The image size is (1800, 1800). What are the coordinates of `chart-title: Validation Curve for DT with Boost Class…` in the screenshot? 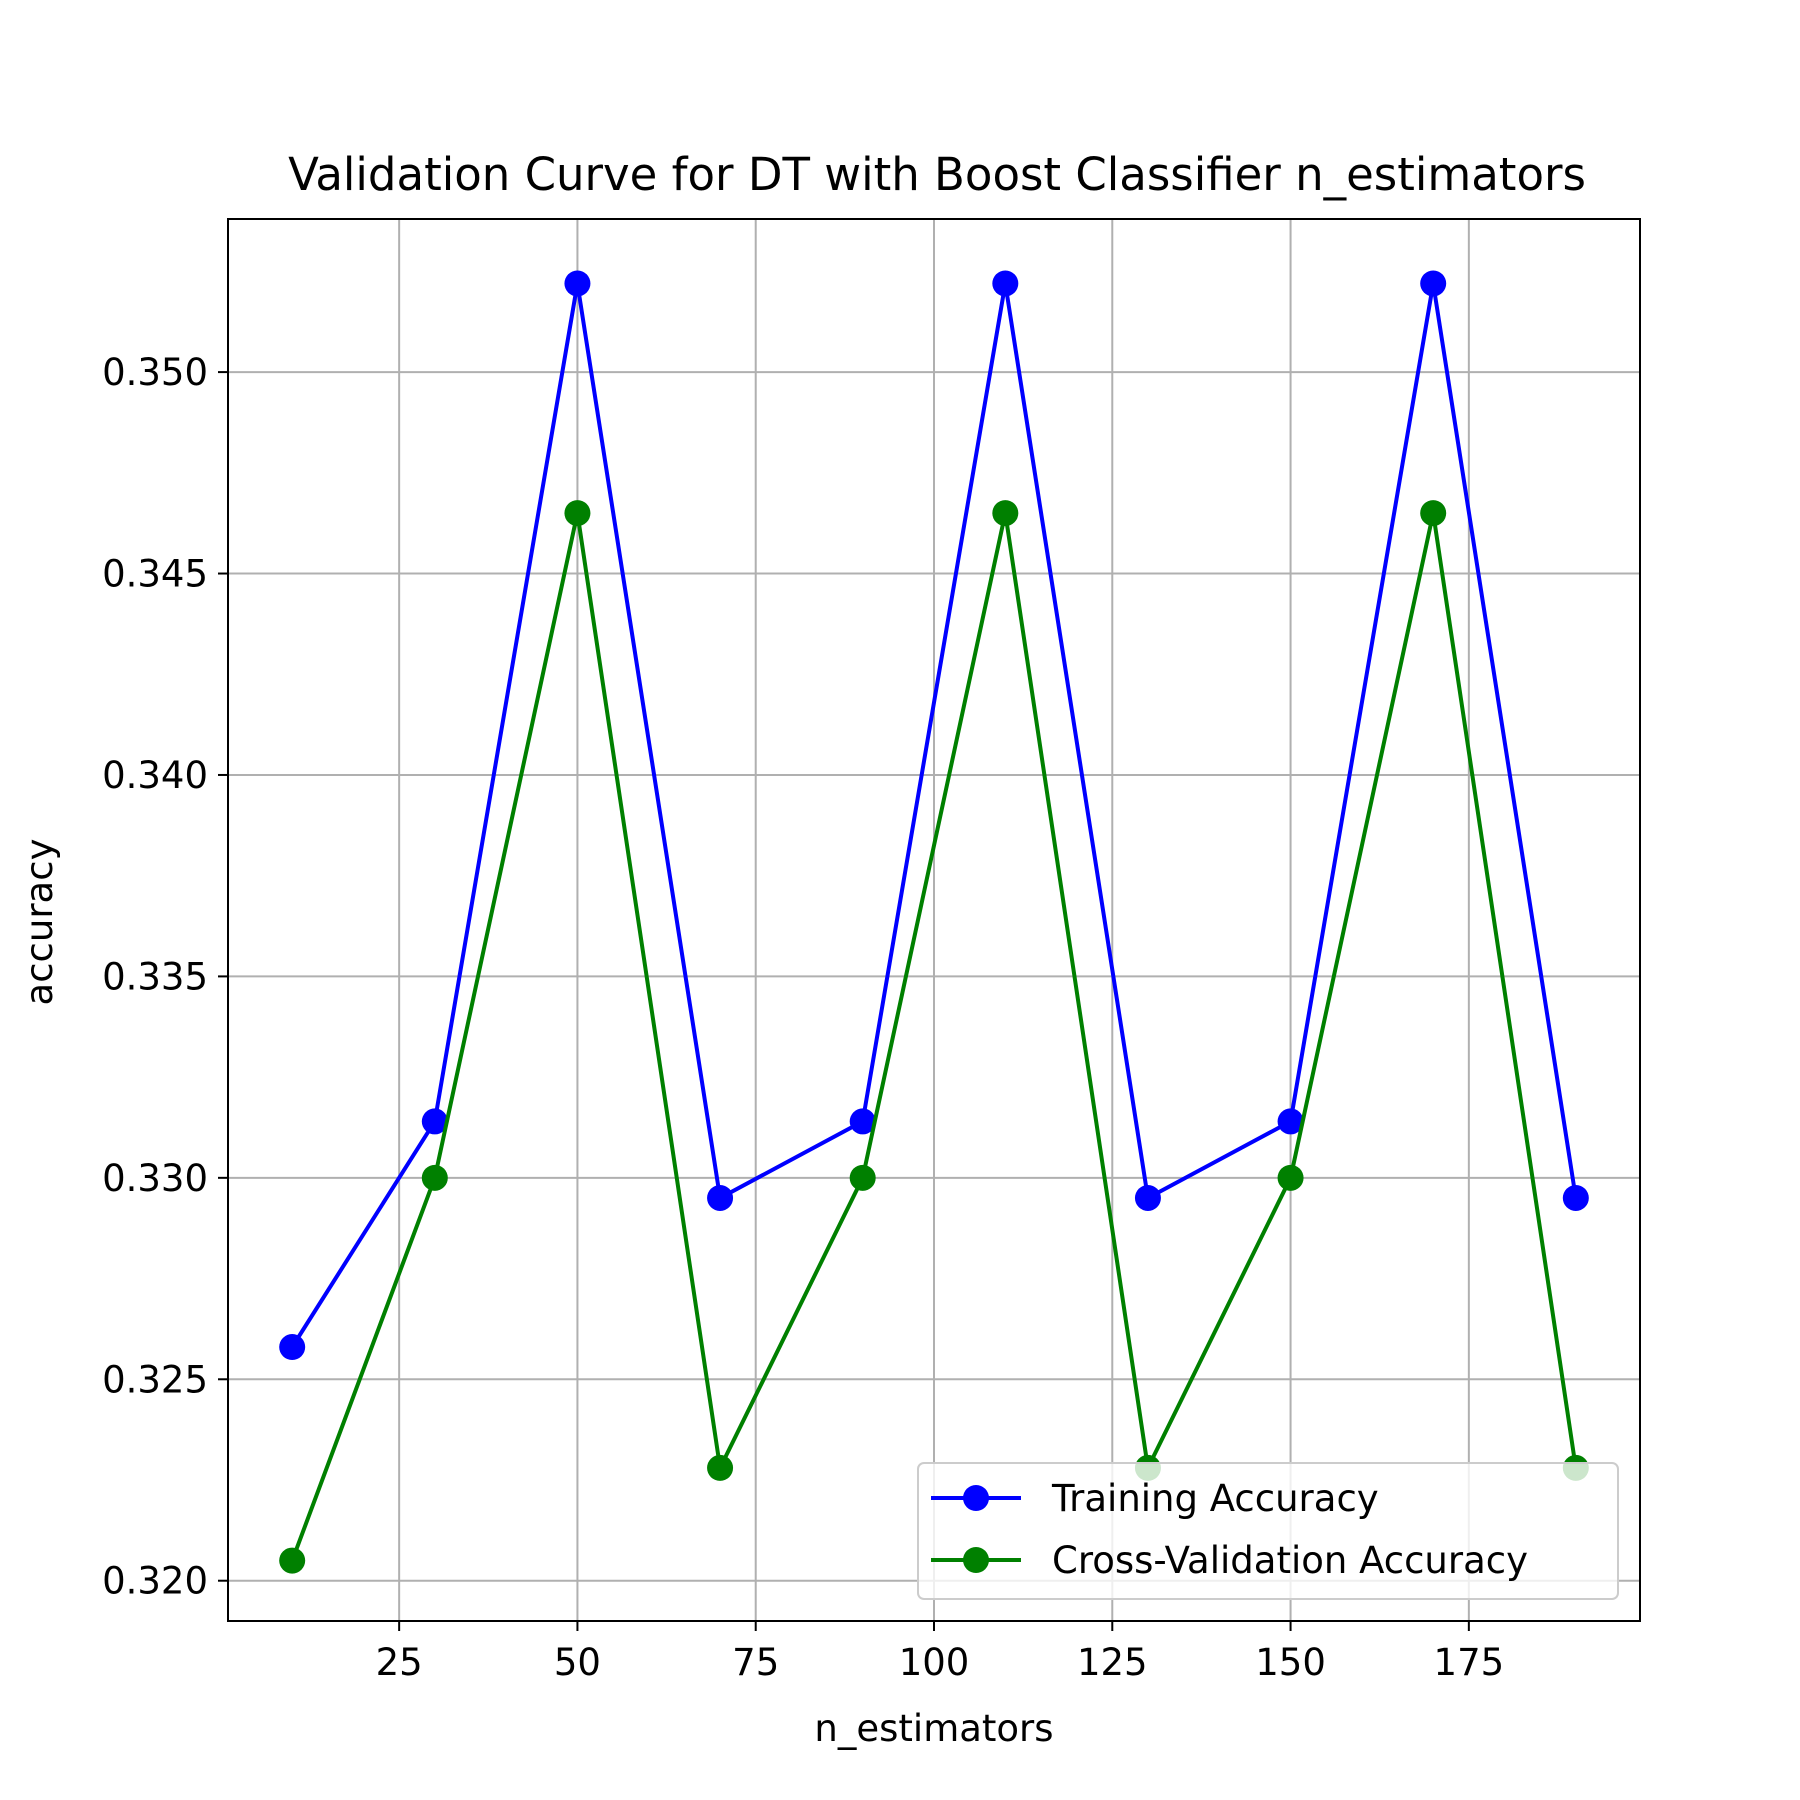 It's located at (937, 174).